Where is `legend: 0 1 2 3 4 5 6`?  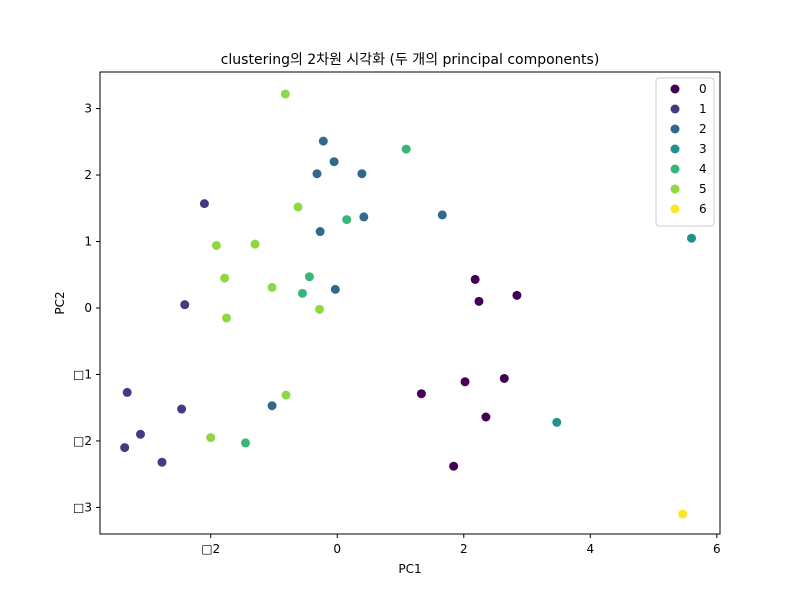 legend: 0 1 2 3 4 5 6 is located at coordinates (685, 152).